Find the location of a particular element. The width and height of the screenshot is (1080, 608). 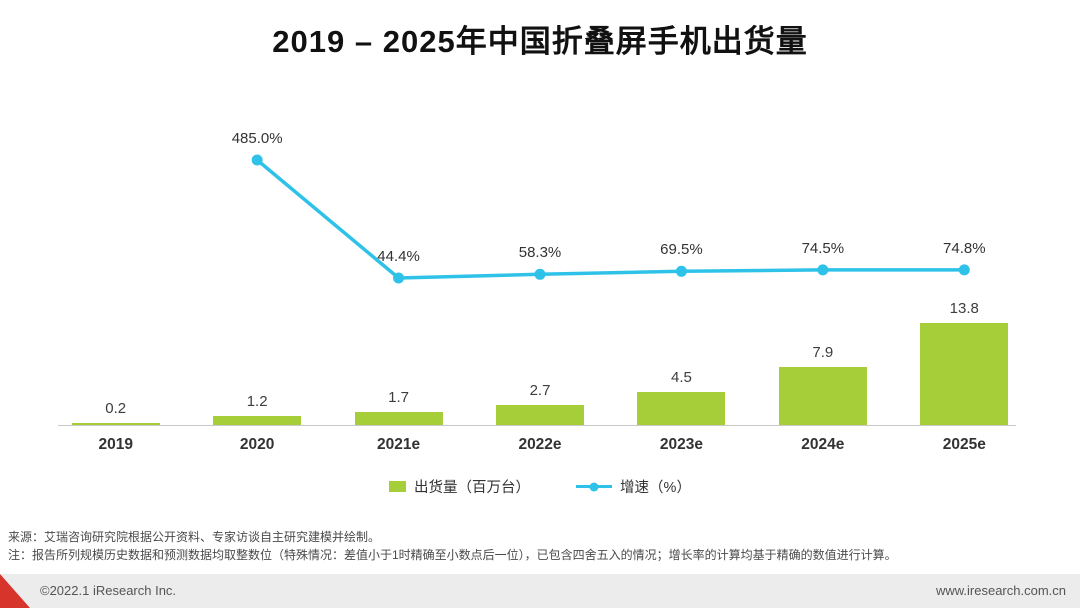

bar-2022e is located at coordinates (540, 415).